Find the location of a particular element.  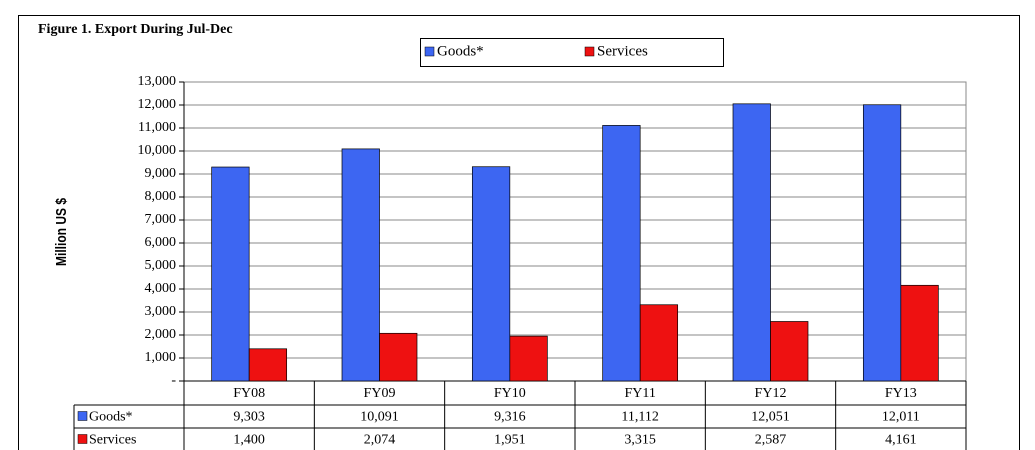

table-value: 3,315 is located at coordinates (640, 440).